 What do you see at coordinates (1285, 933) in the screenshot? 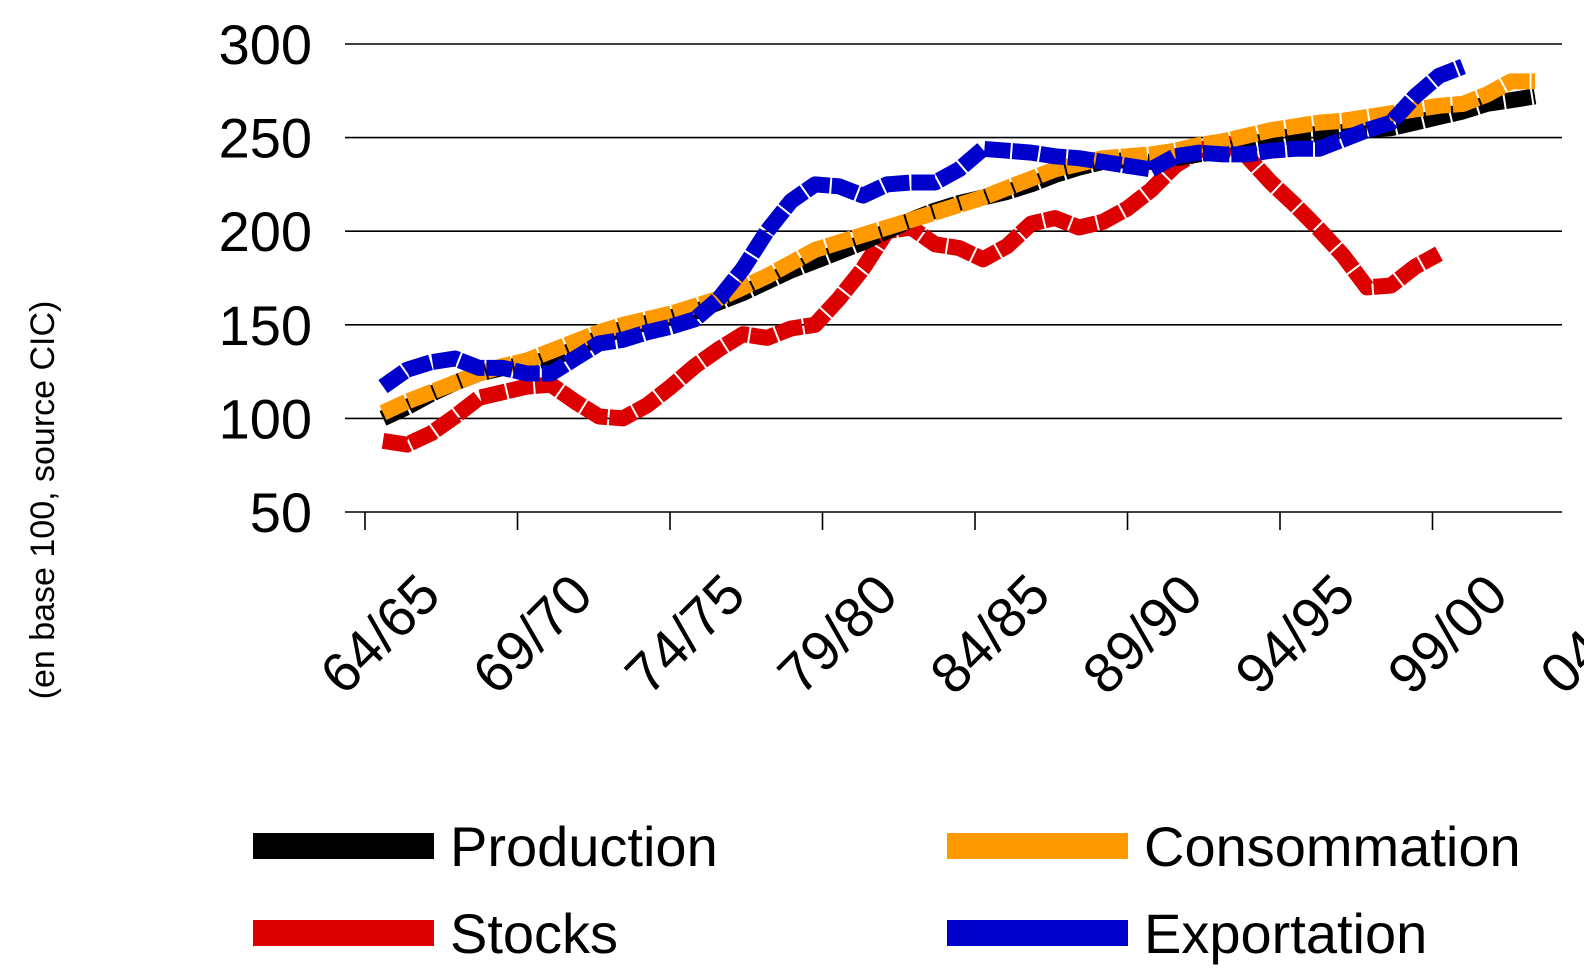
I see `legend-label: Exportation` at bounding box center [1285, 933].